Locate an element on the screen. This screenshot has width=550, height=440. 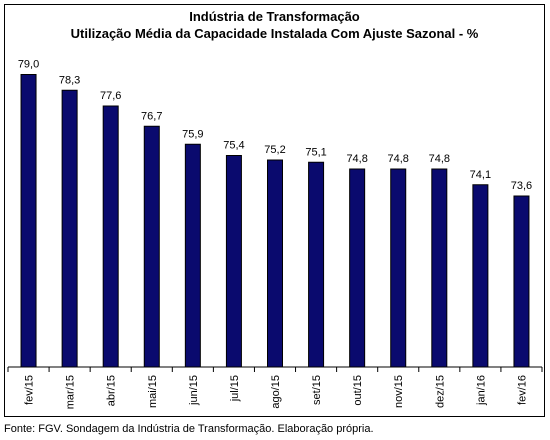
data-label: 79,0 is located at coordinates (28, 65).